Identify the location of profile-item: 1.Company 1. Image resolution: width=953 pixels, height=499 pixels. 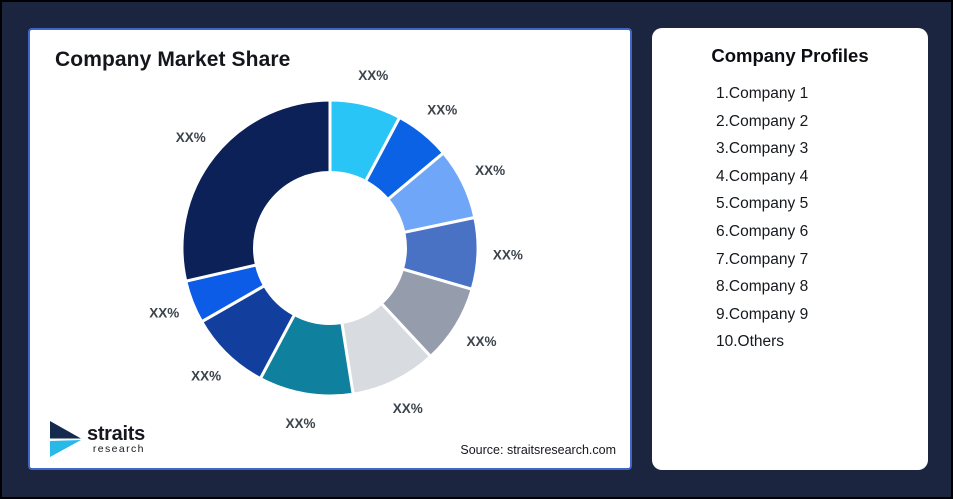
(762, 93).